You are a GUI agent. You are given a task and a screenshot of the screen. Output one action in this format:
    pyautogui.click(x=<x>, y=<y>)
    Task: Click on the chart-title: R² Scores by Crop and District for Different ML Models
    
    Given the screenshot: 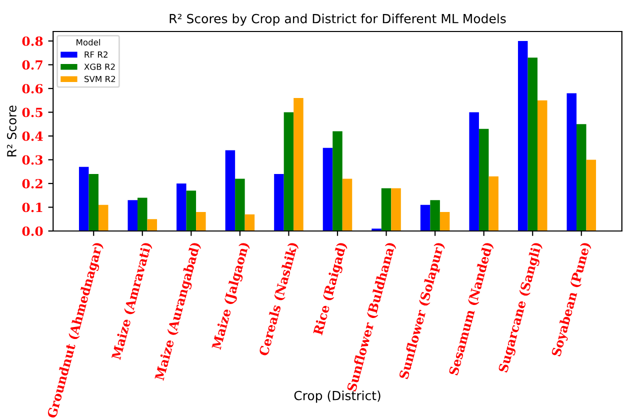 What is the action you would take?
    pyautogui.click(x=338, y=20)
    